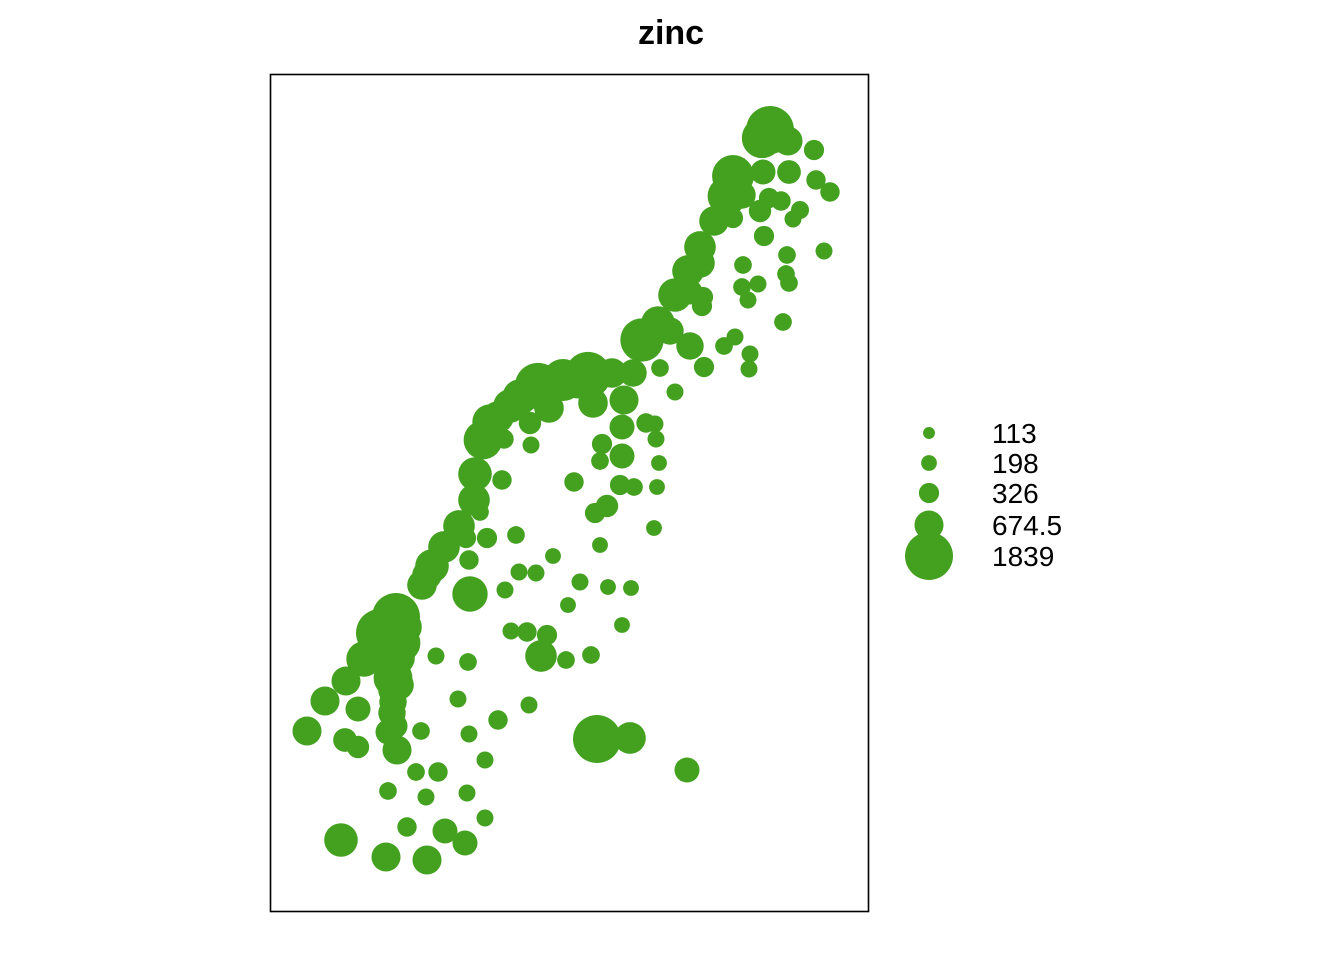 The height and width of the screenshot is (960, 1344). What do you see at coordinates (1015, 493) in the screenshot?
I see `legend-label: 326` at bounding box center [1015, 493].